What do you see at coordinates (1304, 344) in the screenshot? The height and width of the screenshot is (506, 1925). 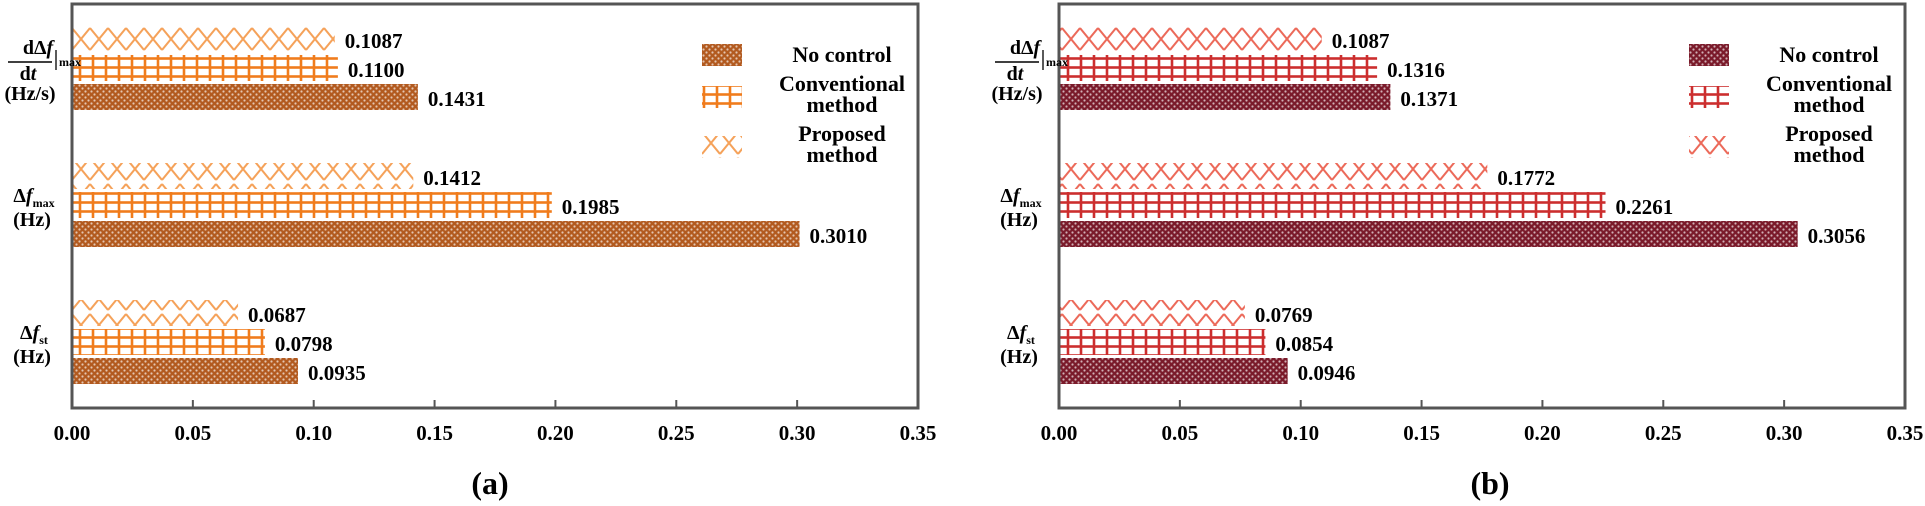 I see `data-label: 0.0854` at bounding box center [1304, 344].